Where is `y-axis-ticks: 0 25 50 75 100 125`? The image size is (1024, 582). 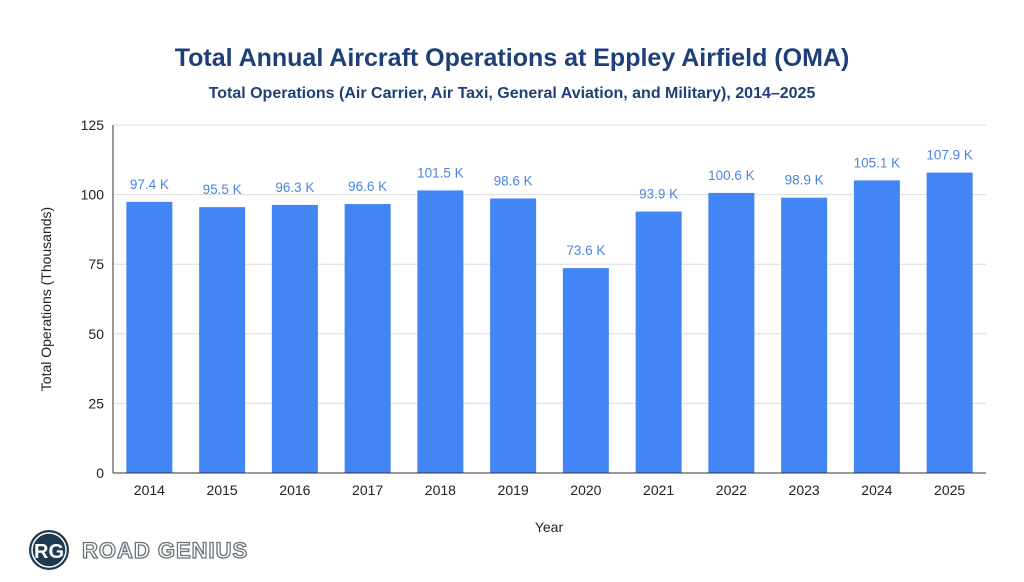 y-axis-ticks: 0 25 50 75 100 125 is located at coordinates (93, 299).